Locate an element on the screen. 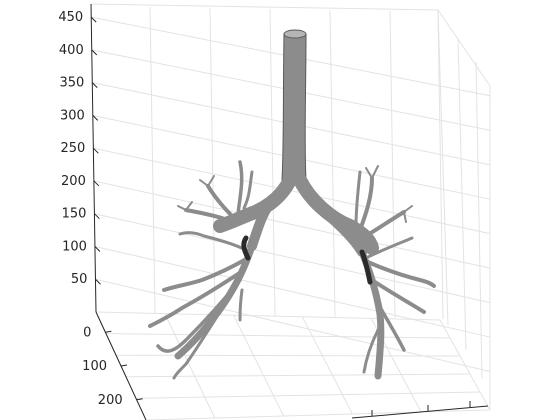 Image resolution: width=560 pixels, height=420 pixels. z-tick-label-50: 50 is located at coordinates (79, 279).